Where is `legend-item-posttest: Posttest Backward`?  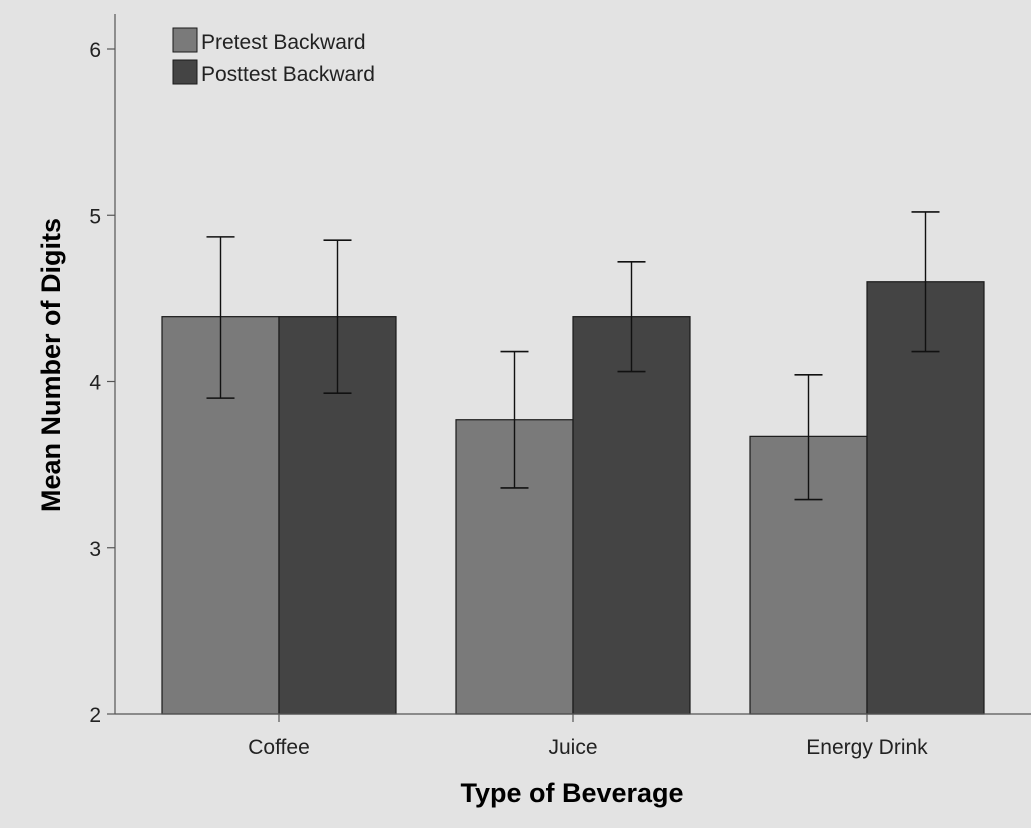 legend-item-posttest: Posttest Backward is located at coordinates (273, 72).